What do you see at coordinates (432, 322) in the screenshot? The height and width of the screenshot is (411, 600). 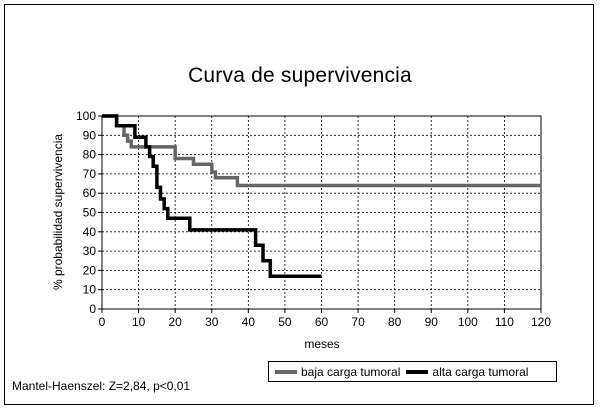 I see `x-tick-label: 90` at bounding box center [432, 322].